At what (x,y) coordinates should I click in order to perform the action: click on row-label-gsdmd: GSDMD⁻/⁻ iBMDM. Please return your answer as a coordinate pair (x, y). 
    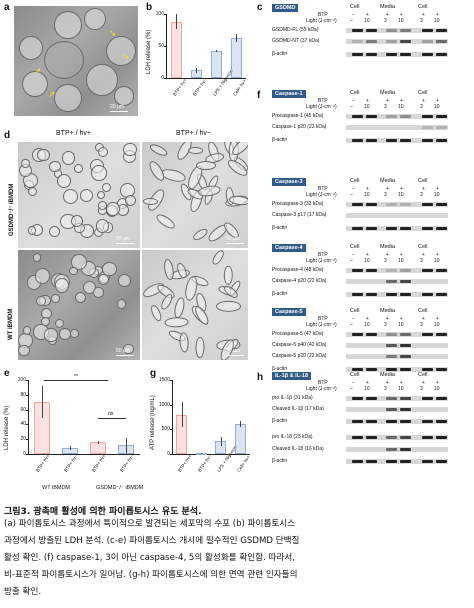
    Looking at the image, I should click on (12, 209).